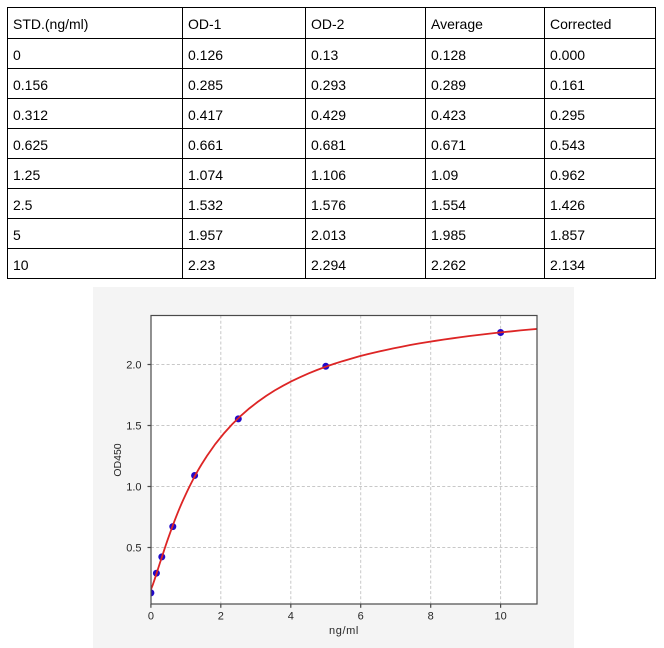 Image resolution: width=664 pixels, height=648 pixels. I want to click on svg-text: 1.0, so click(133, 487).